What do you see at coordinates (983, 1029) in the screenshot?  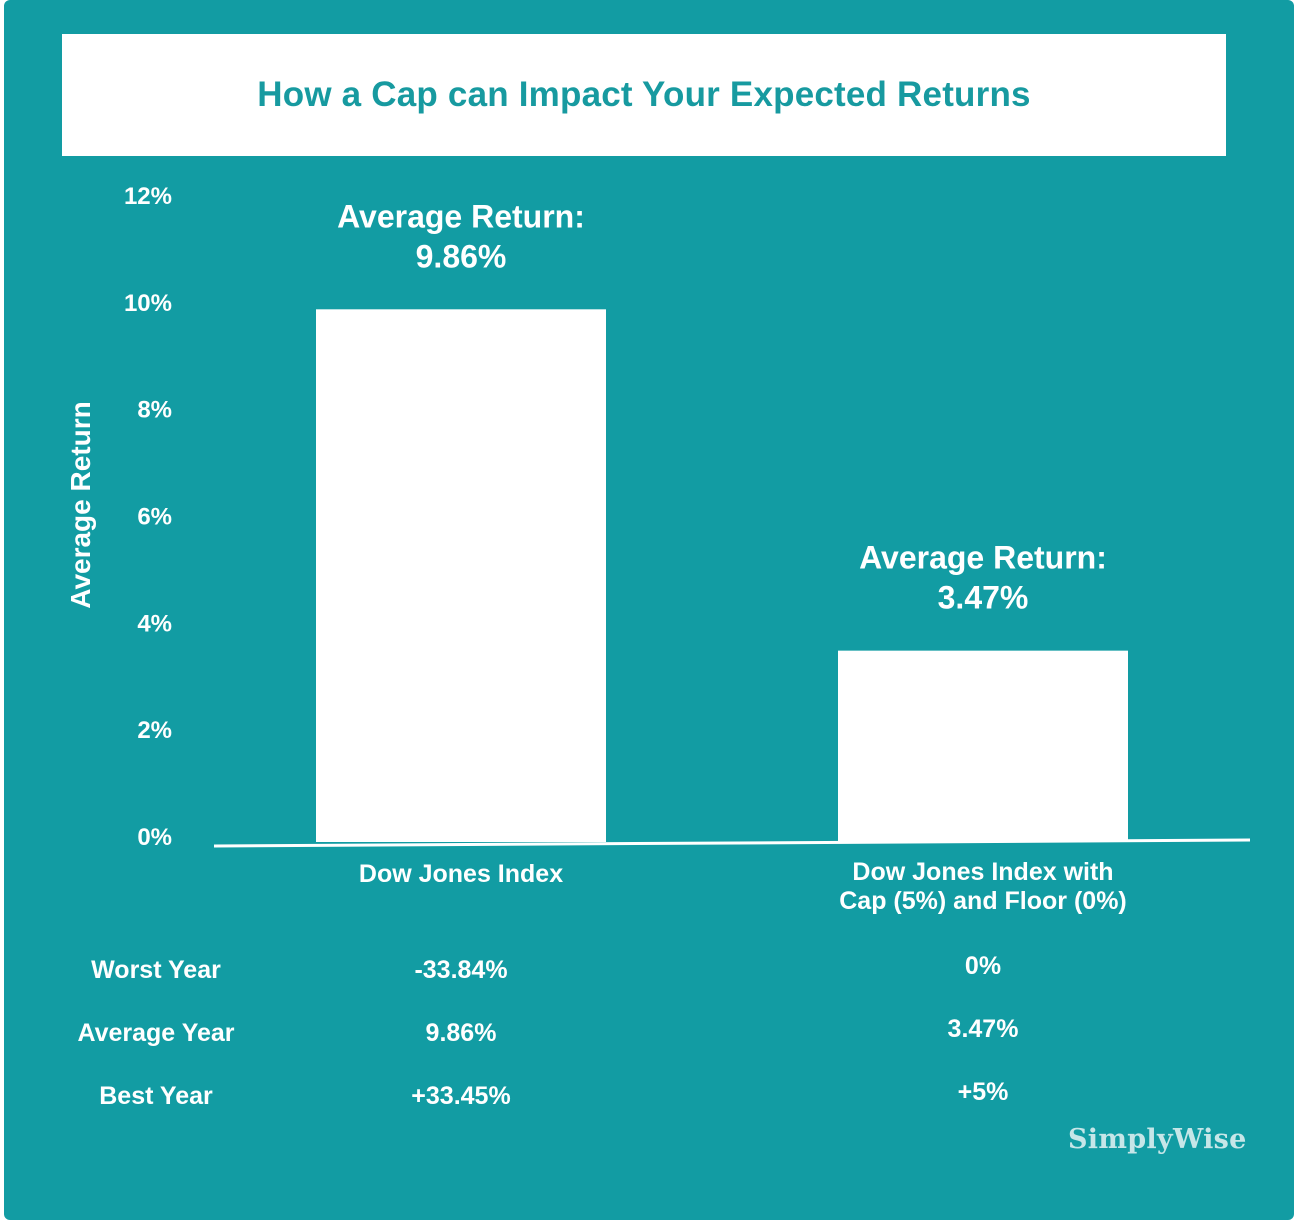 I see `table-cell: 3.47%` at bounding box center [983, 1029].